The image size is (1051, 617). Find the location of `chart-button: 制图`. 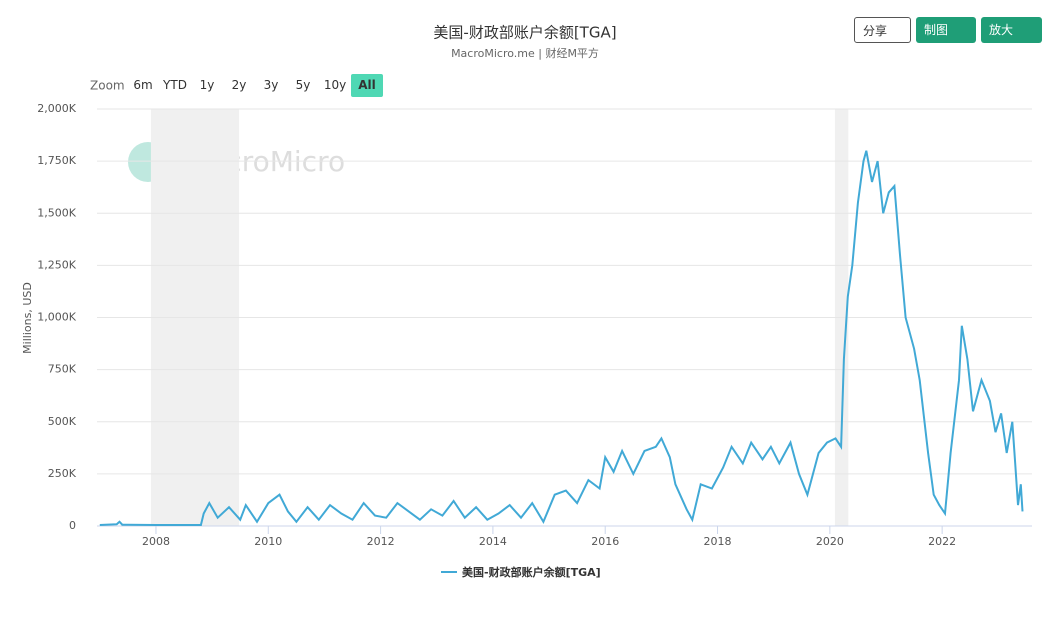

chart-button: 制图 is located at coordinates (946, 30).